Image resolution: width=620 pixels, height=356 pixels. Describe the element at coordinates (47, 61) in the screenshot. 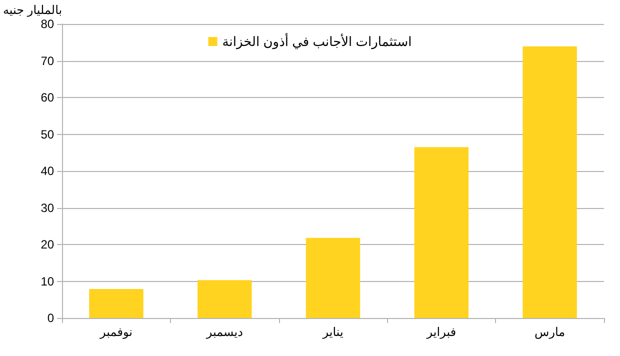

I see `y-tick-label: 70` at that location.